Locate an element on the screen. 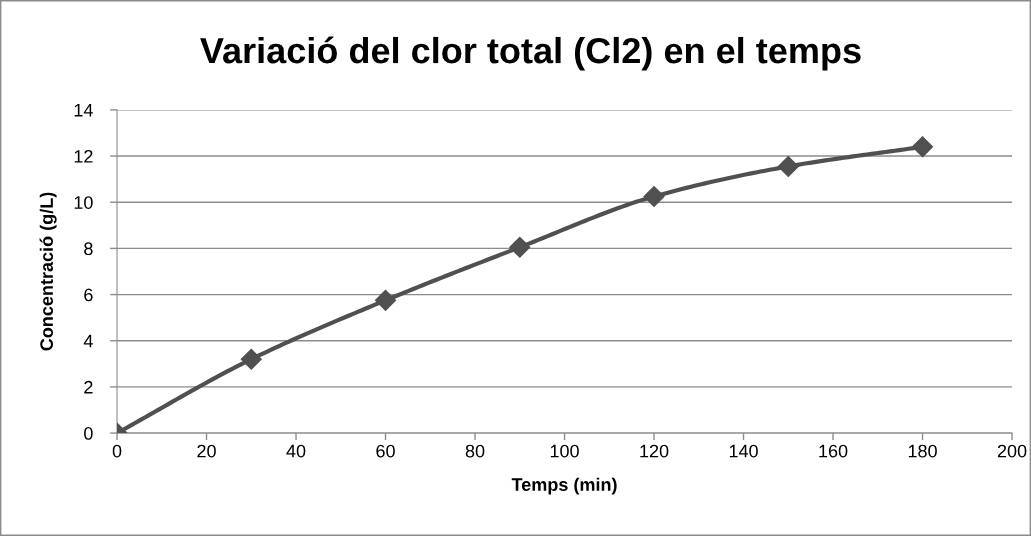 This screenshot has width=1031, height=536. y-tick-label: 14 is located at coordinates (83, 110).